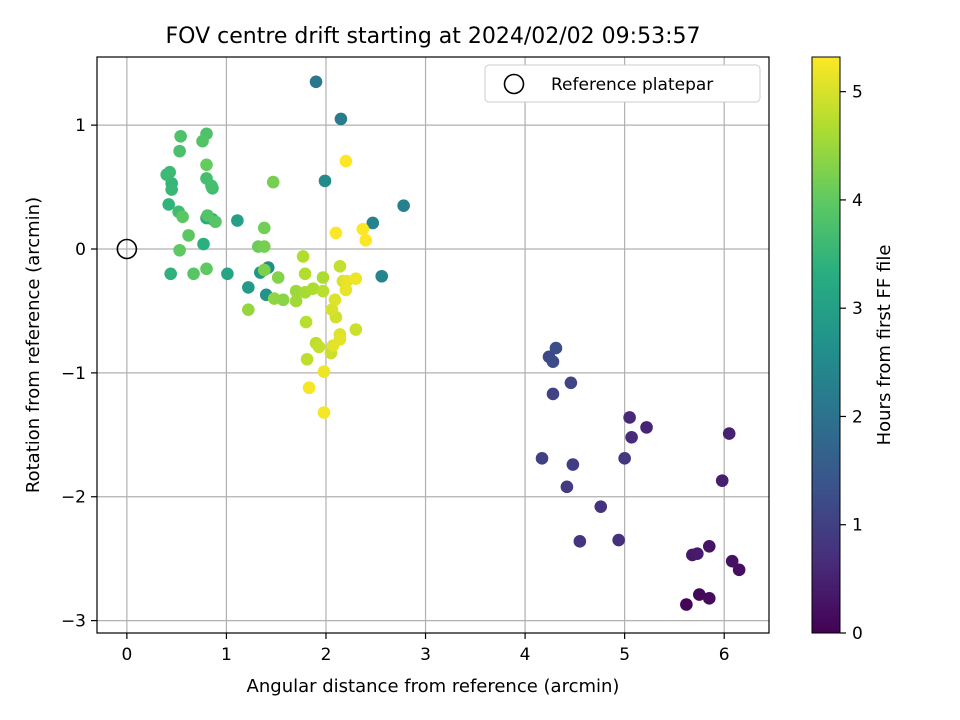  What do you see at coordinates (884, 345) in the screenshot?
I see `colorbar-label: Hours from first FF file` at bounding box center [884, 345].